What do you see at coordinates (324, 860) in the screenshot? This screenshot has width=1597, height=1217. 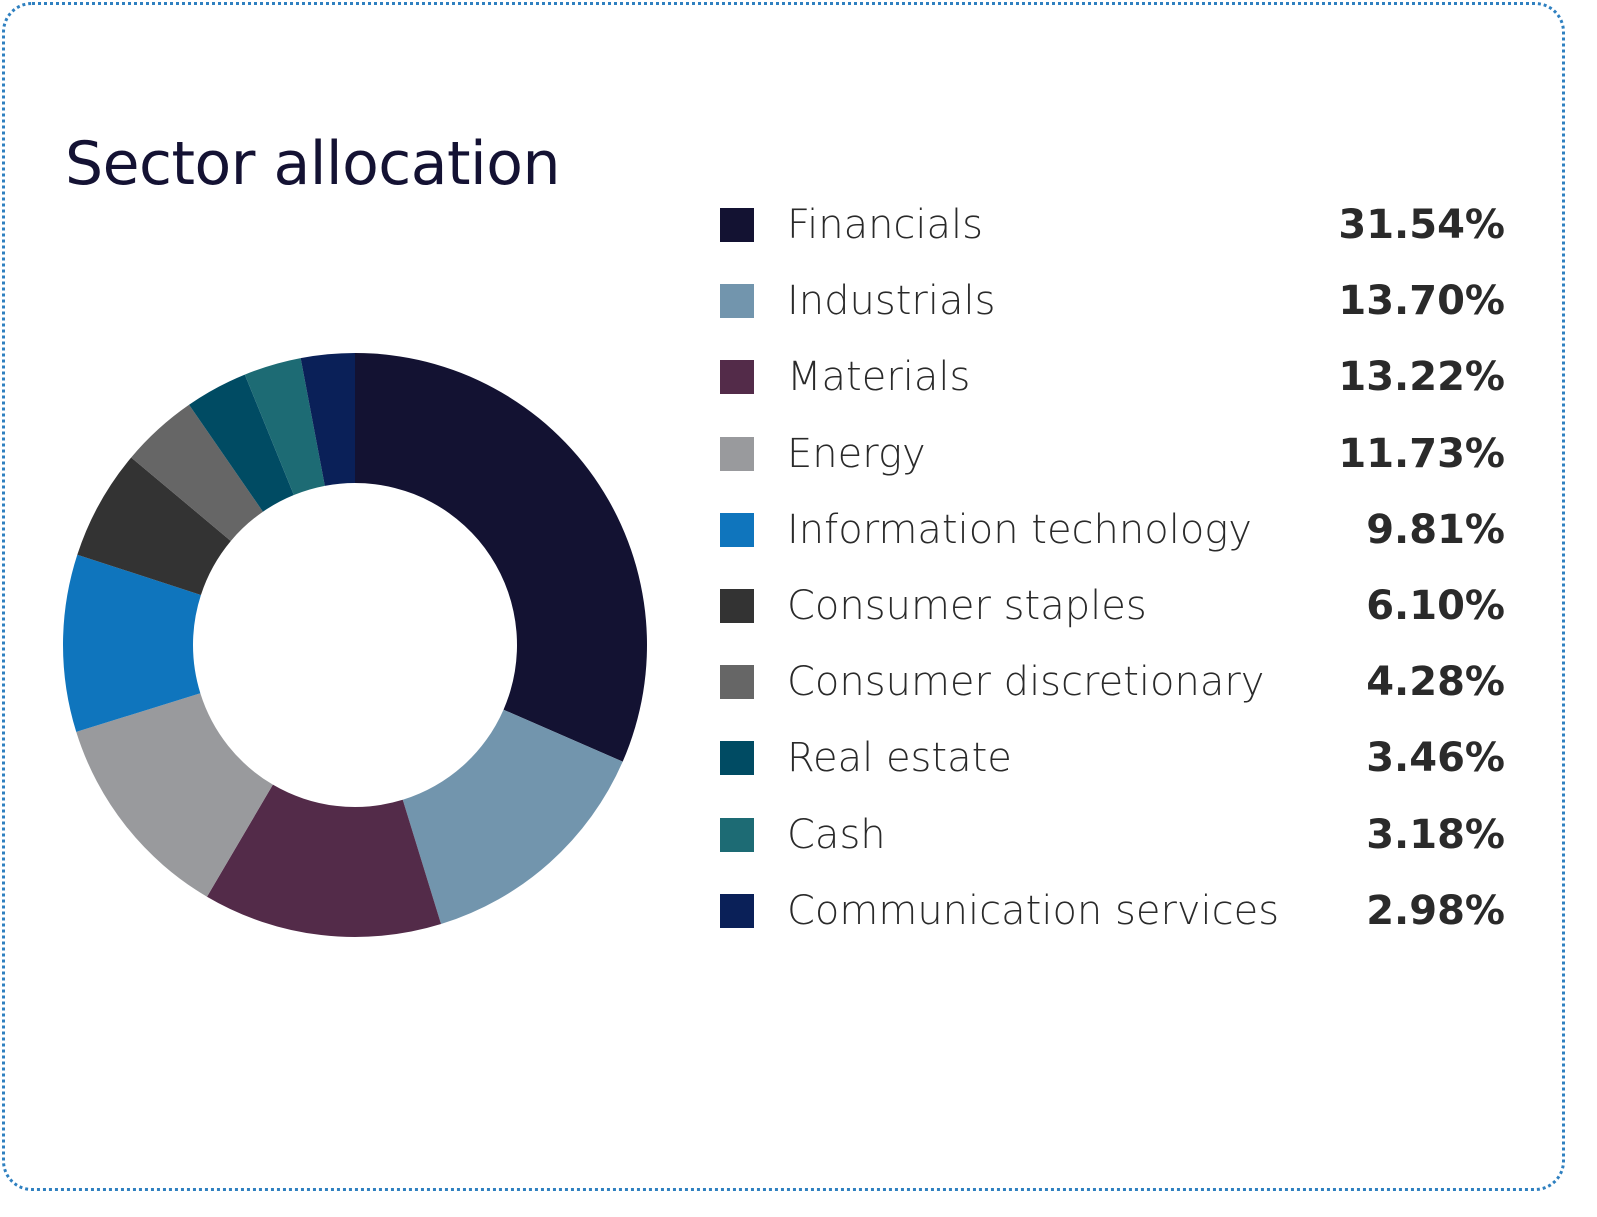 I see `donut-slice-materials` at bounding box center [324, 860].